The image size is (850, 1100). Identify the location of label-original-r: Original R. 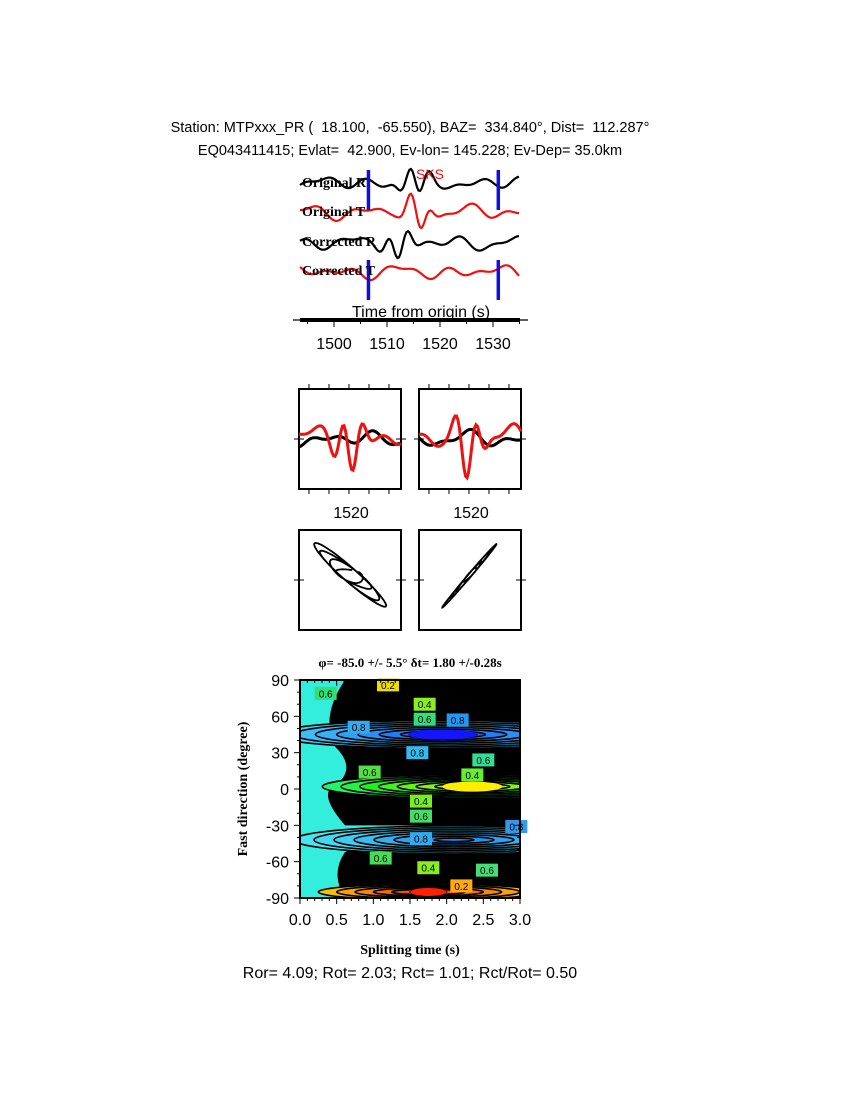
(334, 183).